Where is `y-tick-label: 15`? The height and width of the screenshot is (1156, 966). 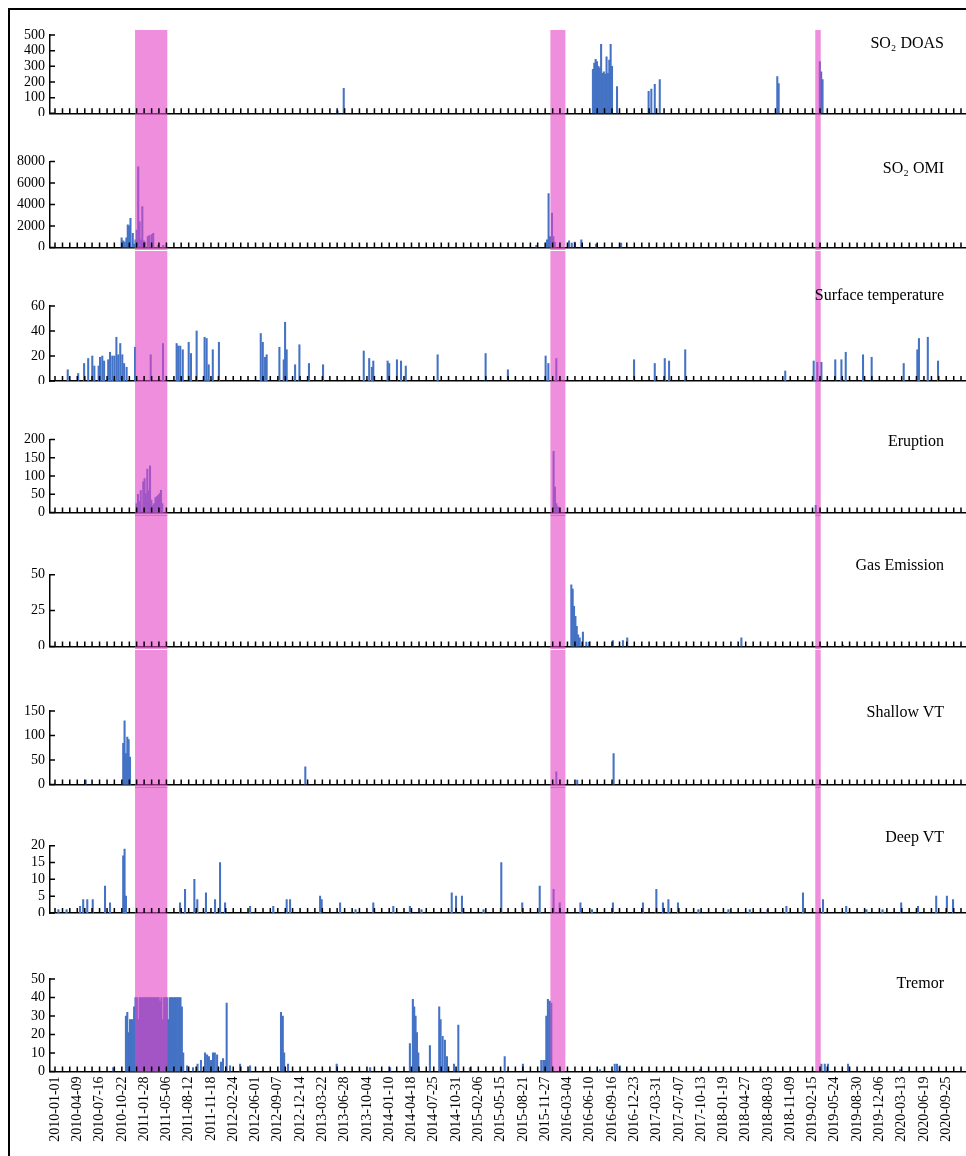
y-tick-label: 15 is located at coordinates (38, 862).